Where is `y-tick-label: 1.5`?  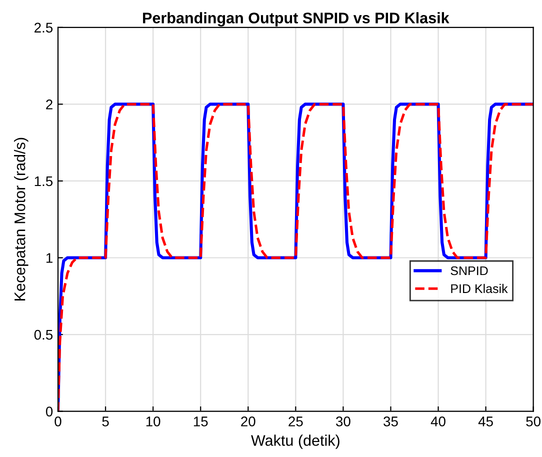 y-tick-label: 1.5 is located at coordinates (43, 181).